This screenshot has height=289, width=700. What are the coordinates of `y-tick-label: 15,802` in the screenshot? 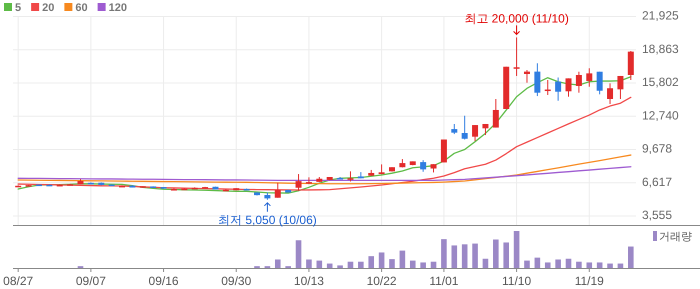 It's located at (661, 82).